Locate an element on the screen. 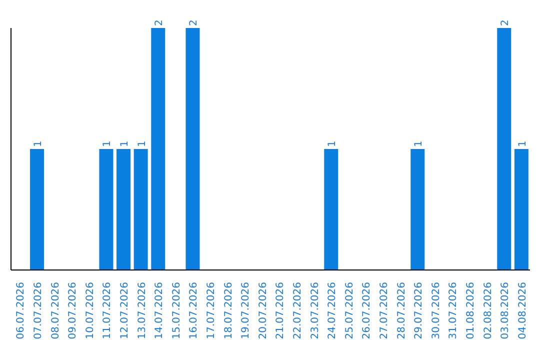 This screenshot has width=540, height=340. x-tick-label: 08.07.2026 is located at coordinates (56, 311).